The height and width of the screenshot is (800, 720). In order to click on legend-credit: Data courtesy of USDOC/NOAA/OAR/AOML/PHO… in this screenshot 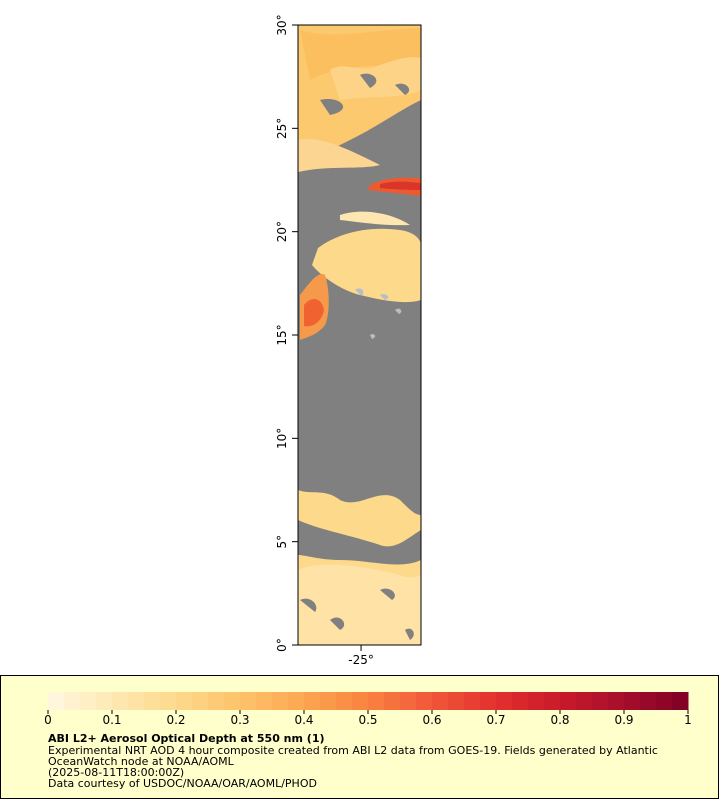, I will do `click(182, 783)`.